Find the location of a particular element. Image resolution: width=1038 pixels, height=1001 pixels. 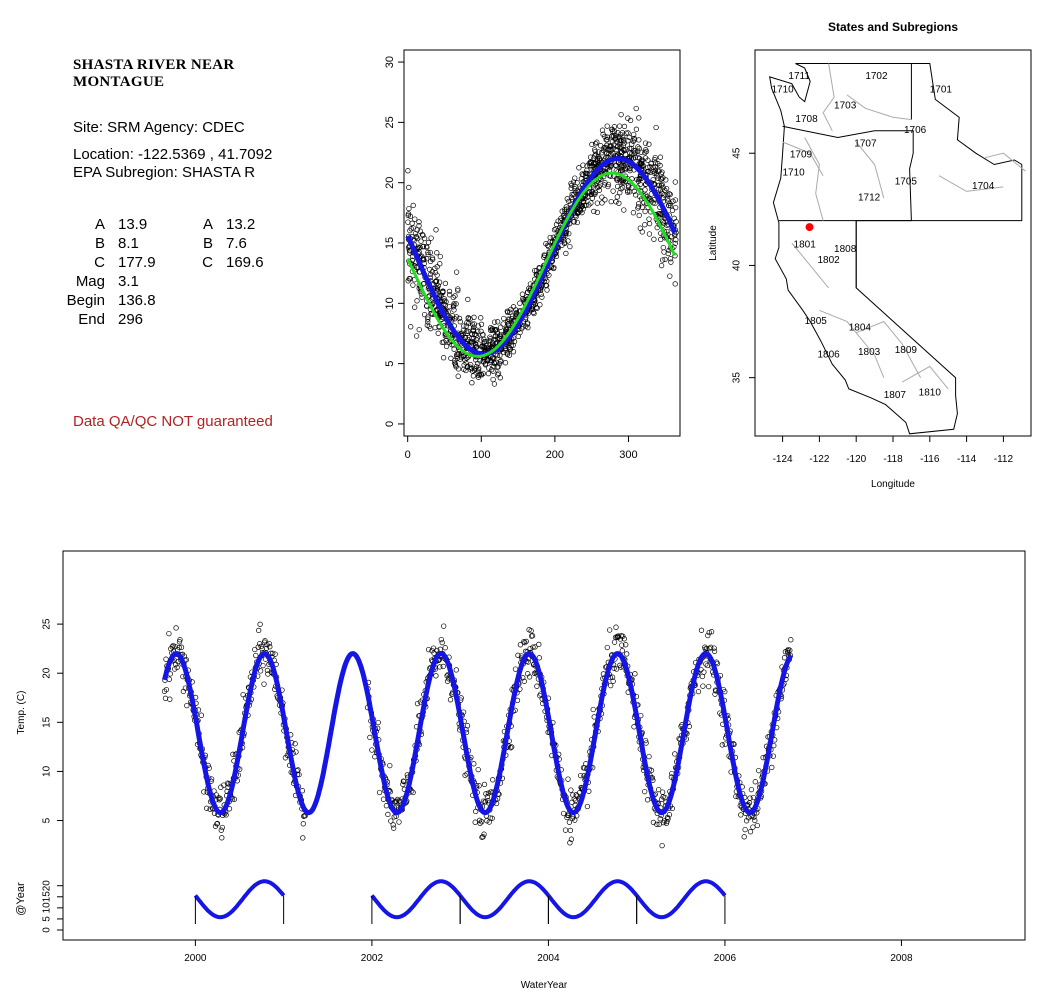

param-value: 169.6 is located at coordinates (245, 262).